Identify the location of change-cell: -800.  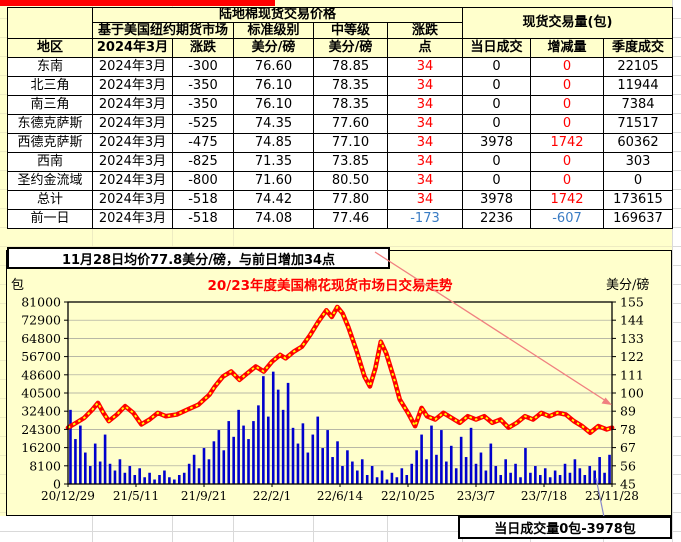
(203, 181).